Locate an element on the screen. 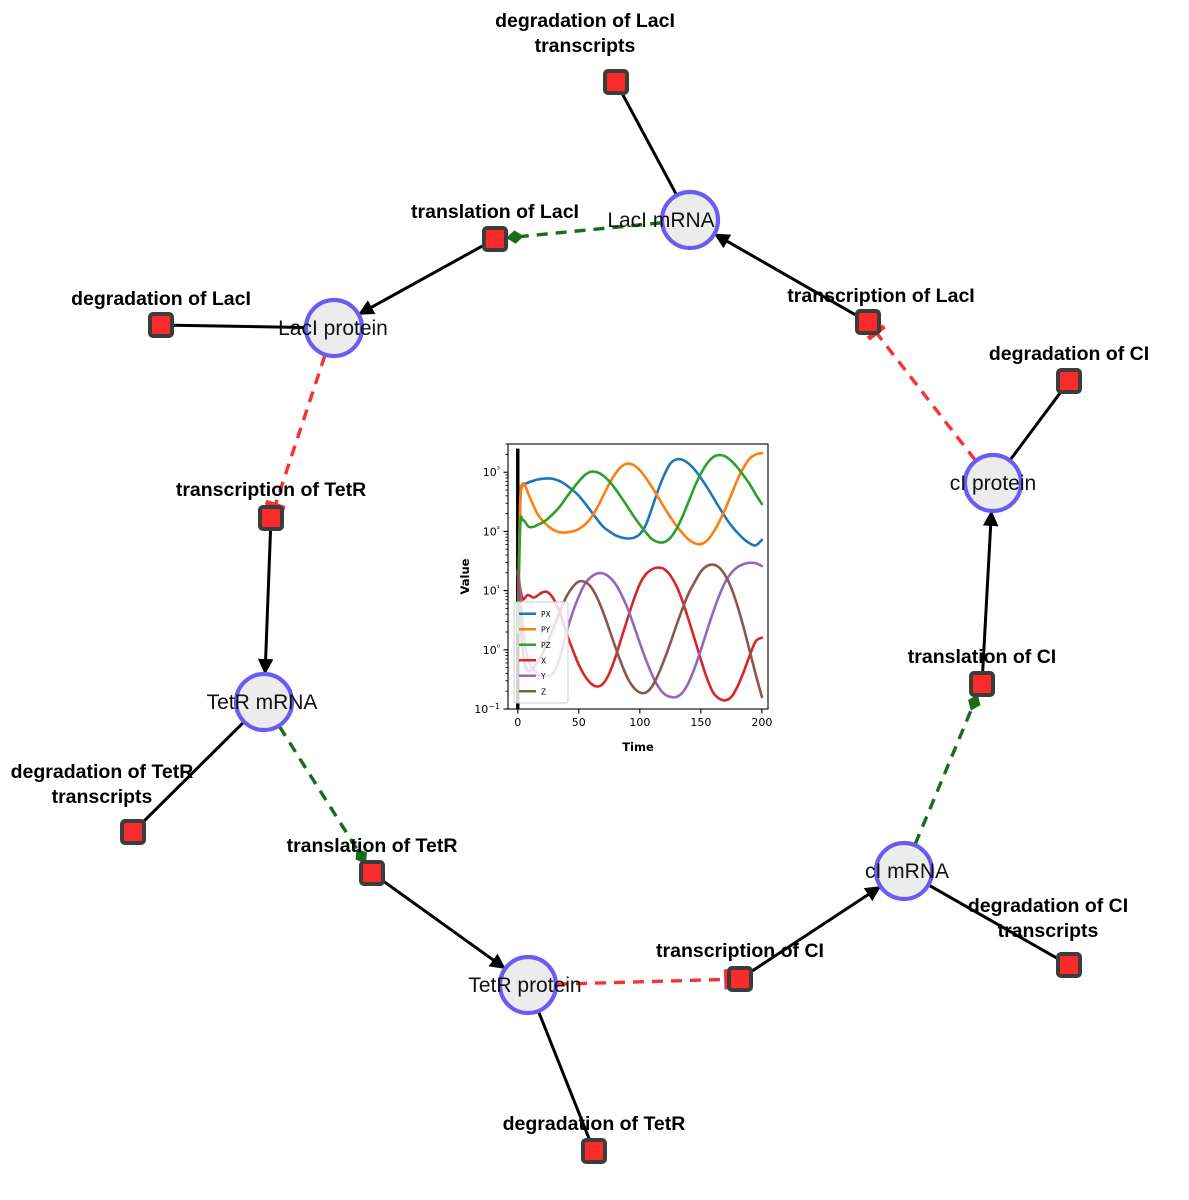  reaction-node-transl-laci is located at coordinates (495, 239).